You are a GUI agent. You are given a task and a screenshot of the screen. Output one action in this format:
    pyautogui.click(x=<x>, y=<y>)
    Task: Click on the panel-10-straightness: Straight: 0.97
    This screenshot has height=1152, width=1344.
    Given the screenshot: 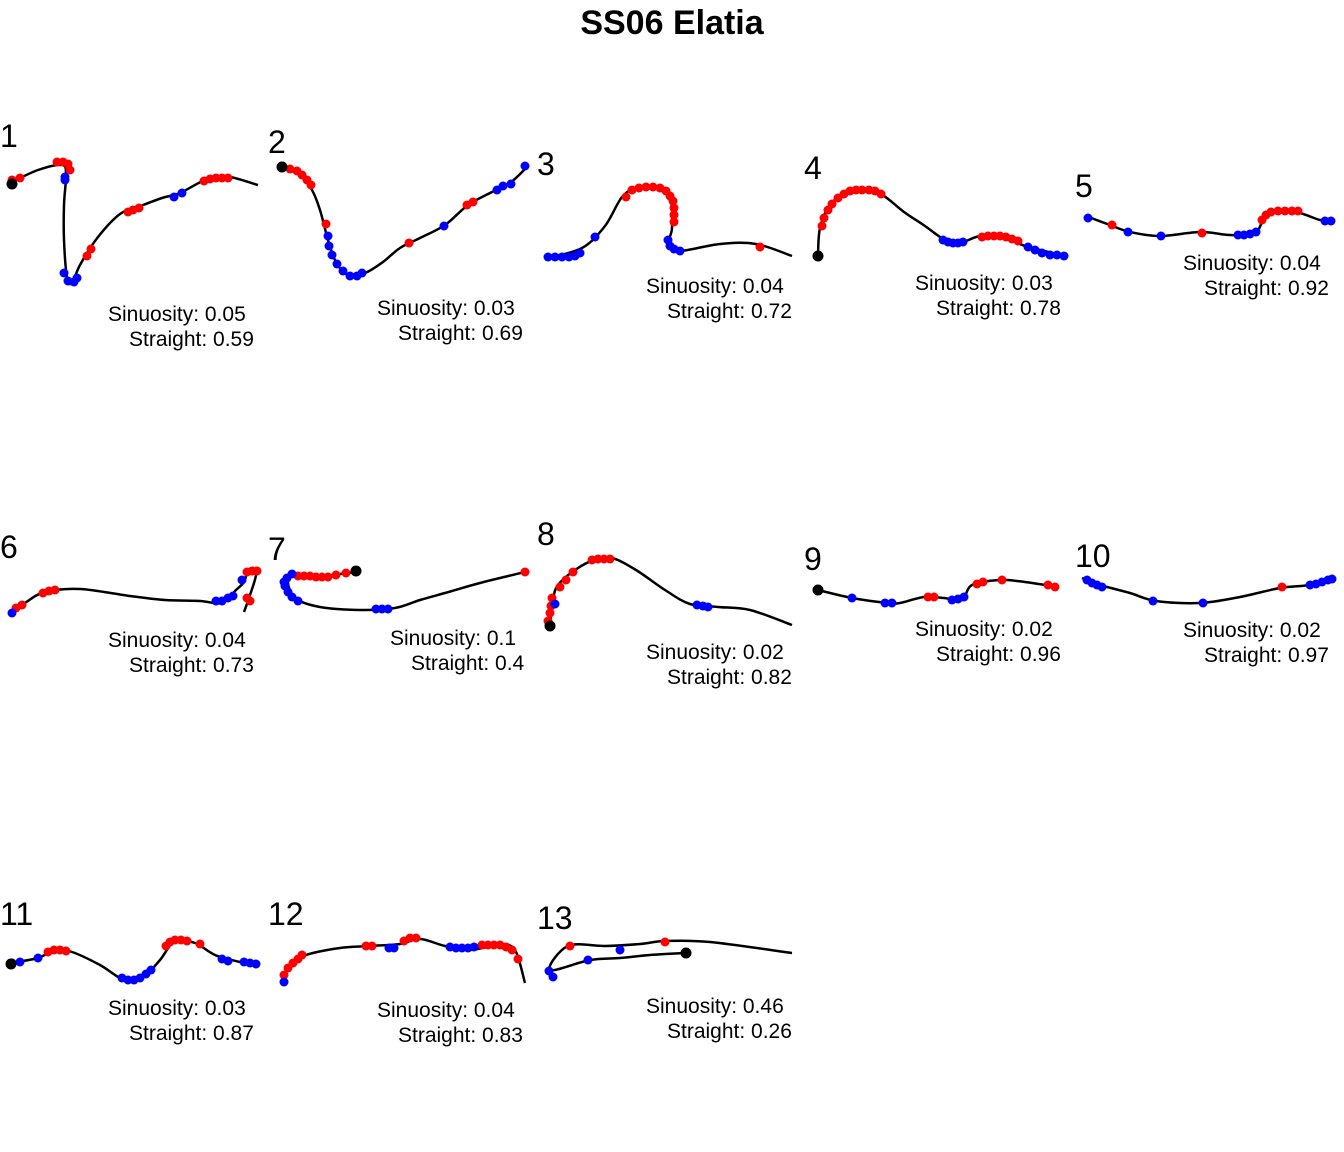 What is the action you would take?
    pyautogui.click(x=1266, y=655)
    